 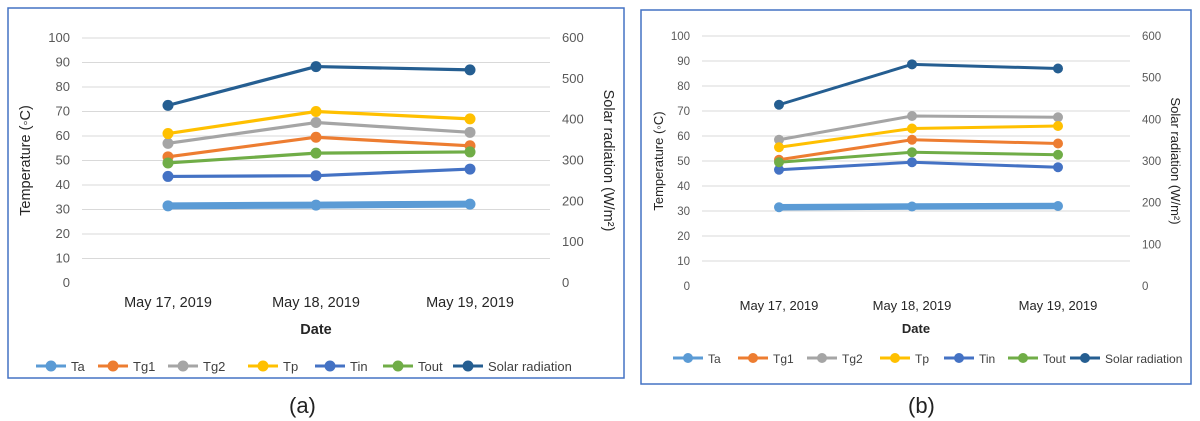 I want to click on panel-label-b: (b), so click(x=921, y=405).